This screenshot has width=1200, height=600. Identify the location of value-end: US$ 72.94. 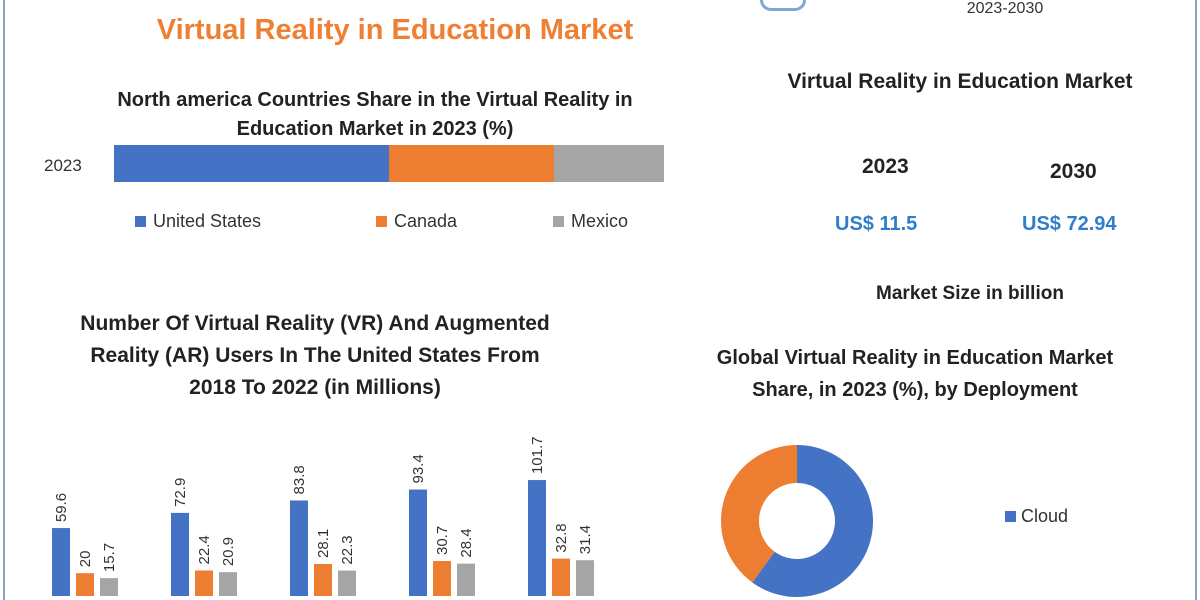
(1069, 224).